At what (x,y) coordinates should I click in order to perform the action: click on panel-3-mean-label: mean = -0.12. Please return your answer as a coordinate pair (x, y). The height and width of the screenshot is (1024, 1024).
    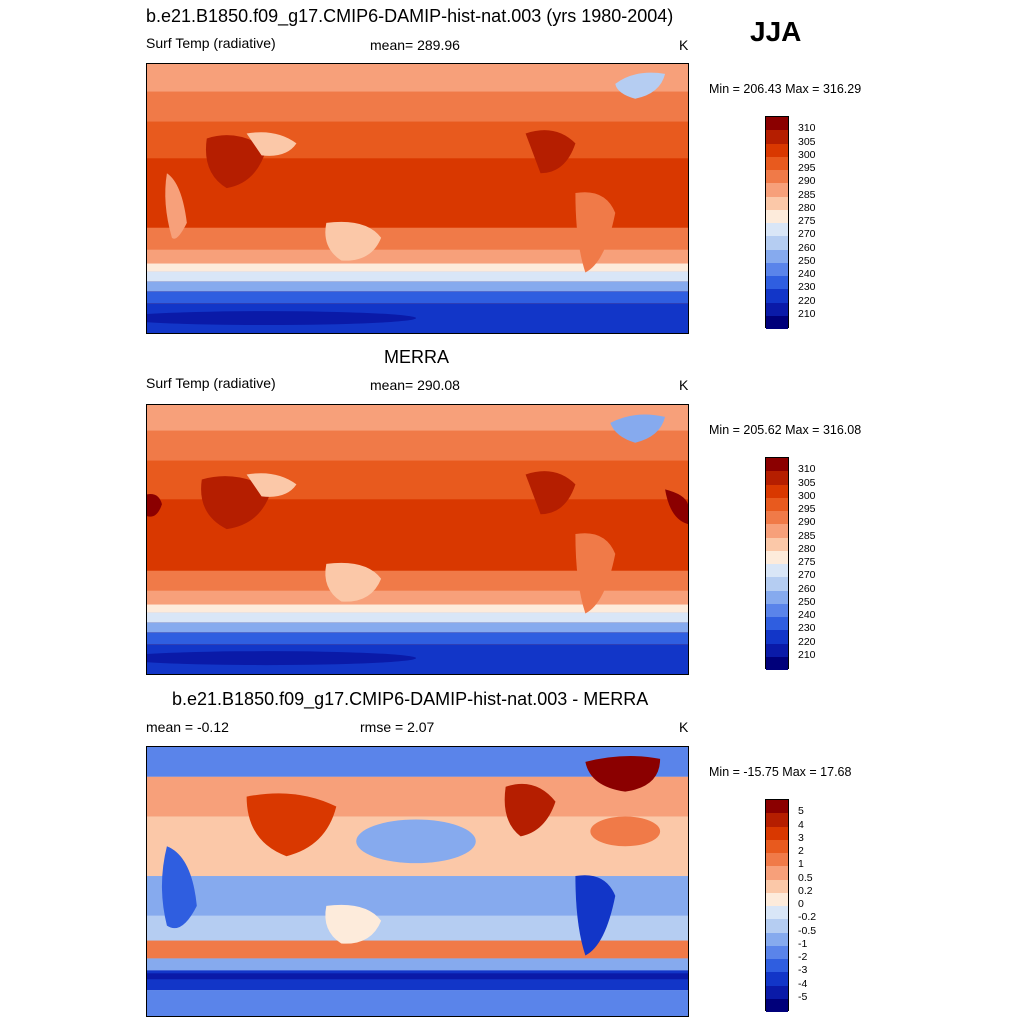
    Looking at the image, I should click on (187, 727).